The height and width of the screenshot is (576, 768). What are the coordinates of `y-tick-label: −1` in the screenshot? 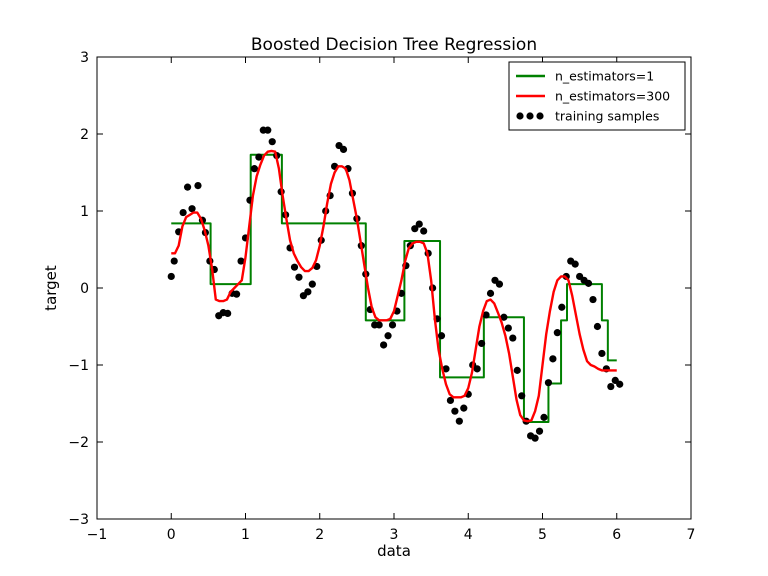 It's located at (78, 366).